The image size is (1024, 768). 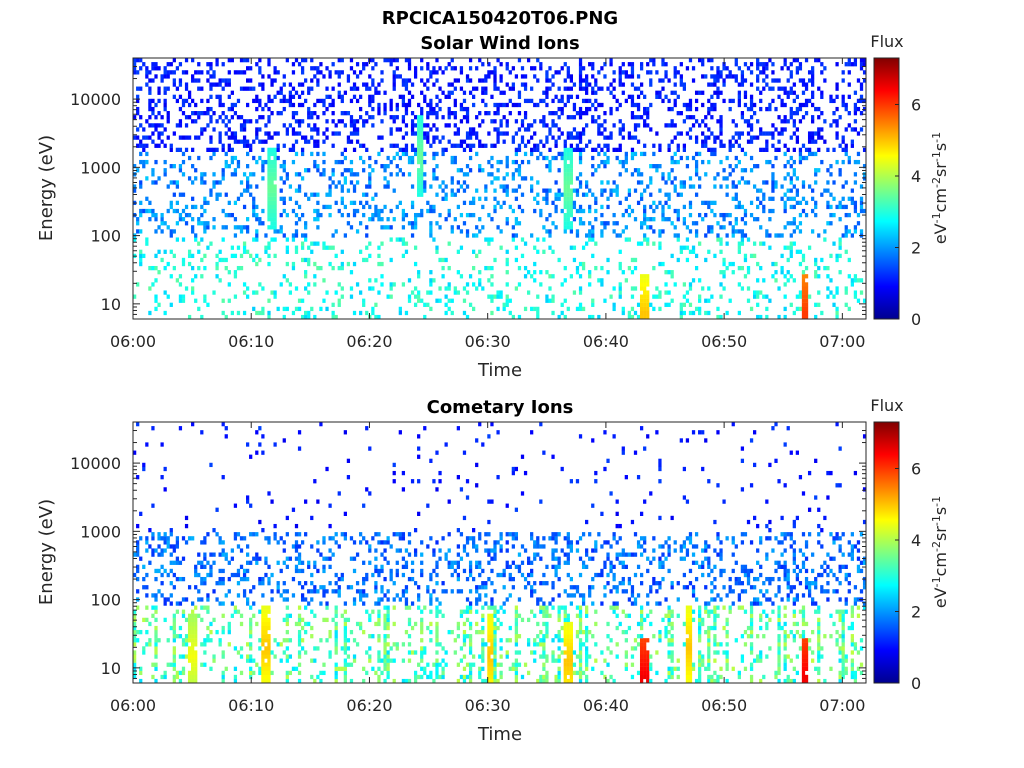 What do you see at coordinates (133, 341) in the screenshot?
I see `x-tick-label: 06:00` at bounding box center [133, 341].